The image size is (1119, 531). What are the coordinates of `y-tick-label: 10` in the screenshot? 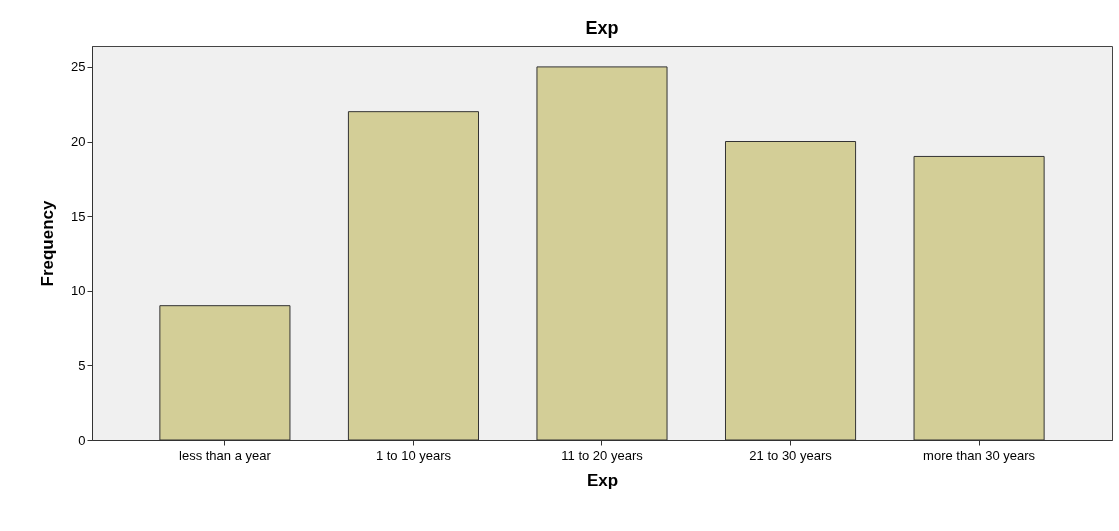 It's located at (78, 291).